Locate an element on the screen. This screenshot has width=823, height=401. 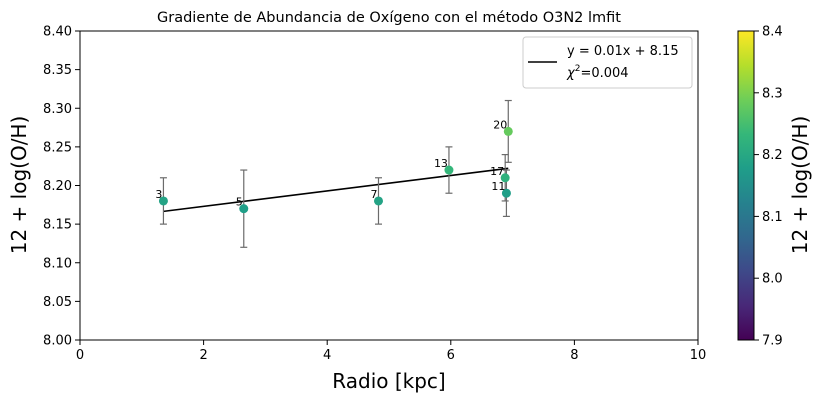
point-label: 17 is located at coordinates (497, 171).